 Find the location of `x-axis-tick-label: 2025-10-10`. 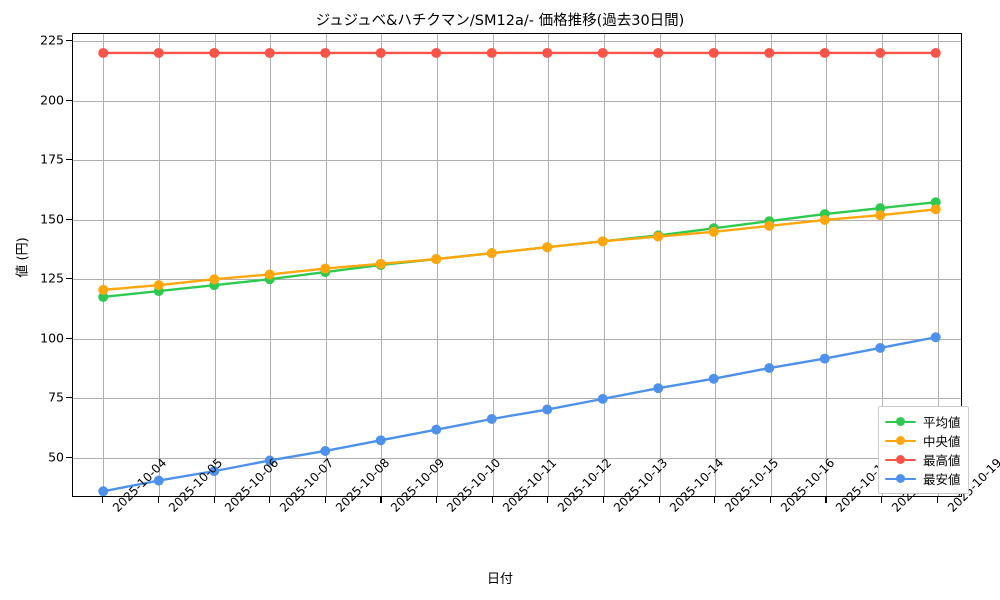

x-axis-tick-label: 2025-10-10 is located at coordinates (473, 485).